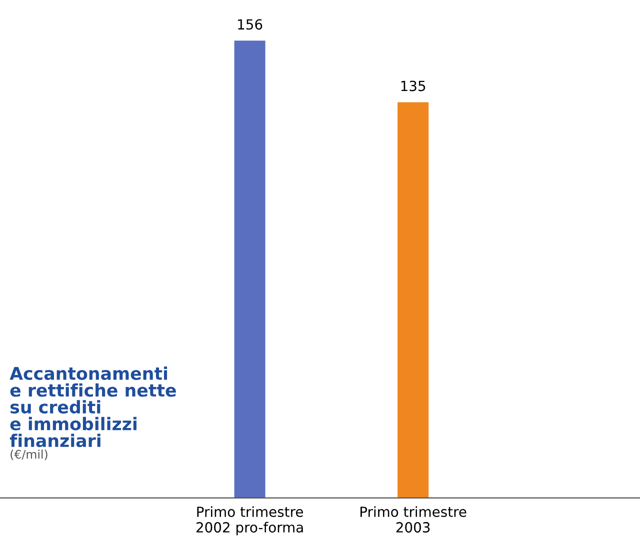 The width and height of the screenshot is (640, 543). What do you see at coordinates (93, 407) in the screenshot?
I see `text: Accantonamenti e rettifiche nette su crediti e immobilizzi finanziari` at bounding box center [93, 407].